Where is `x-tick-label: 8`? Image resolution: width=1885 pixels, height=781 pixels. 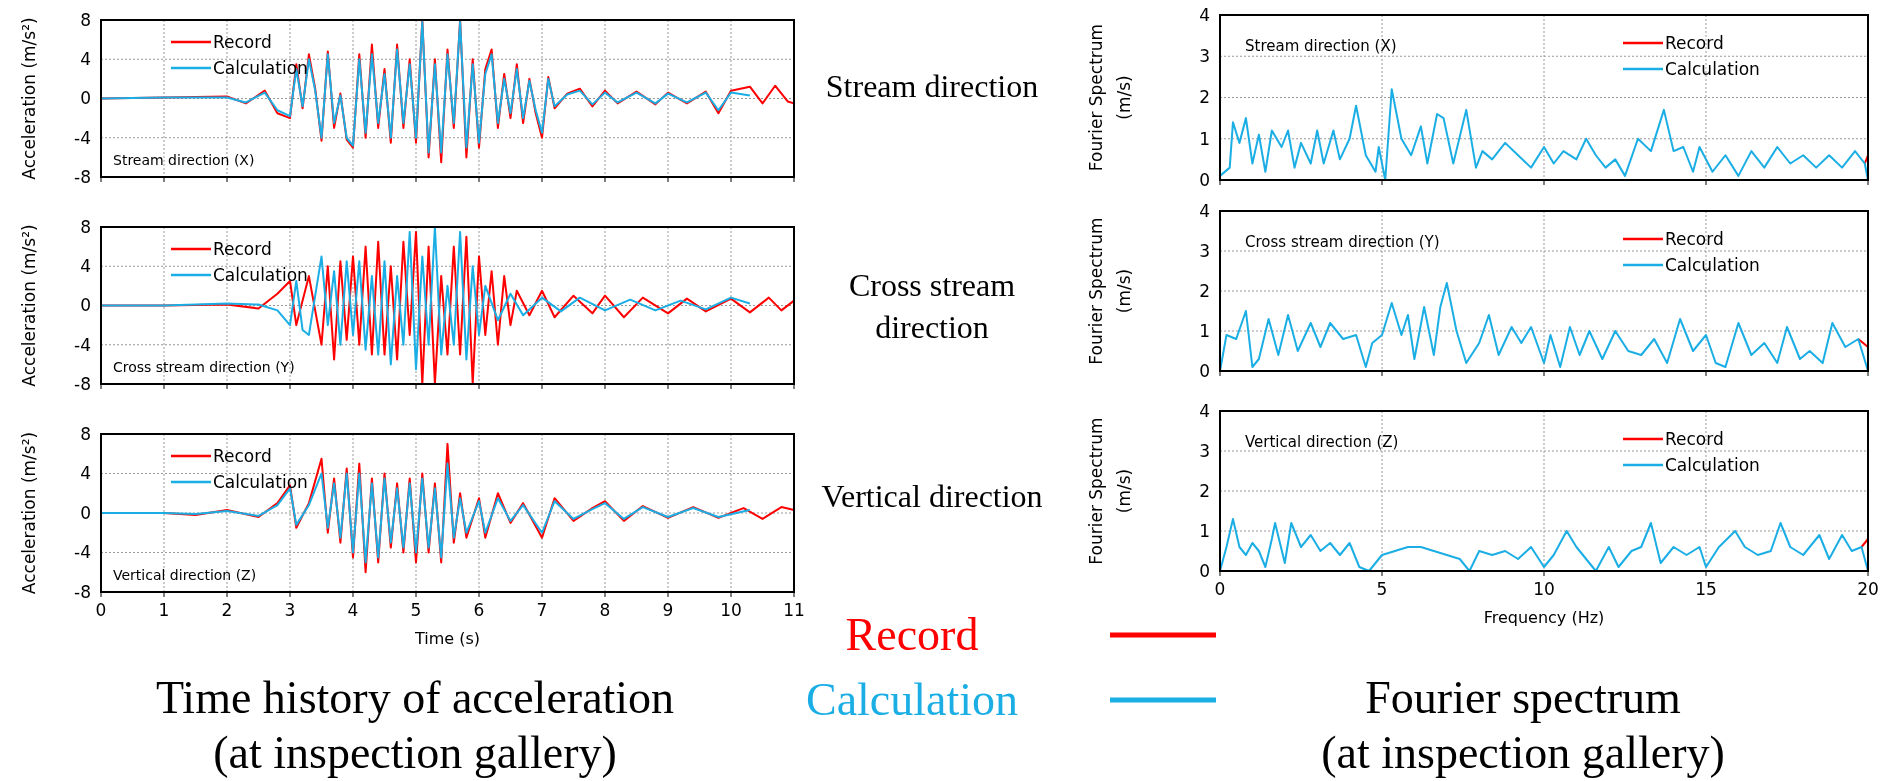 x-tick-label: 8 is located at coordinates (605, 610).